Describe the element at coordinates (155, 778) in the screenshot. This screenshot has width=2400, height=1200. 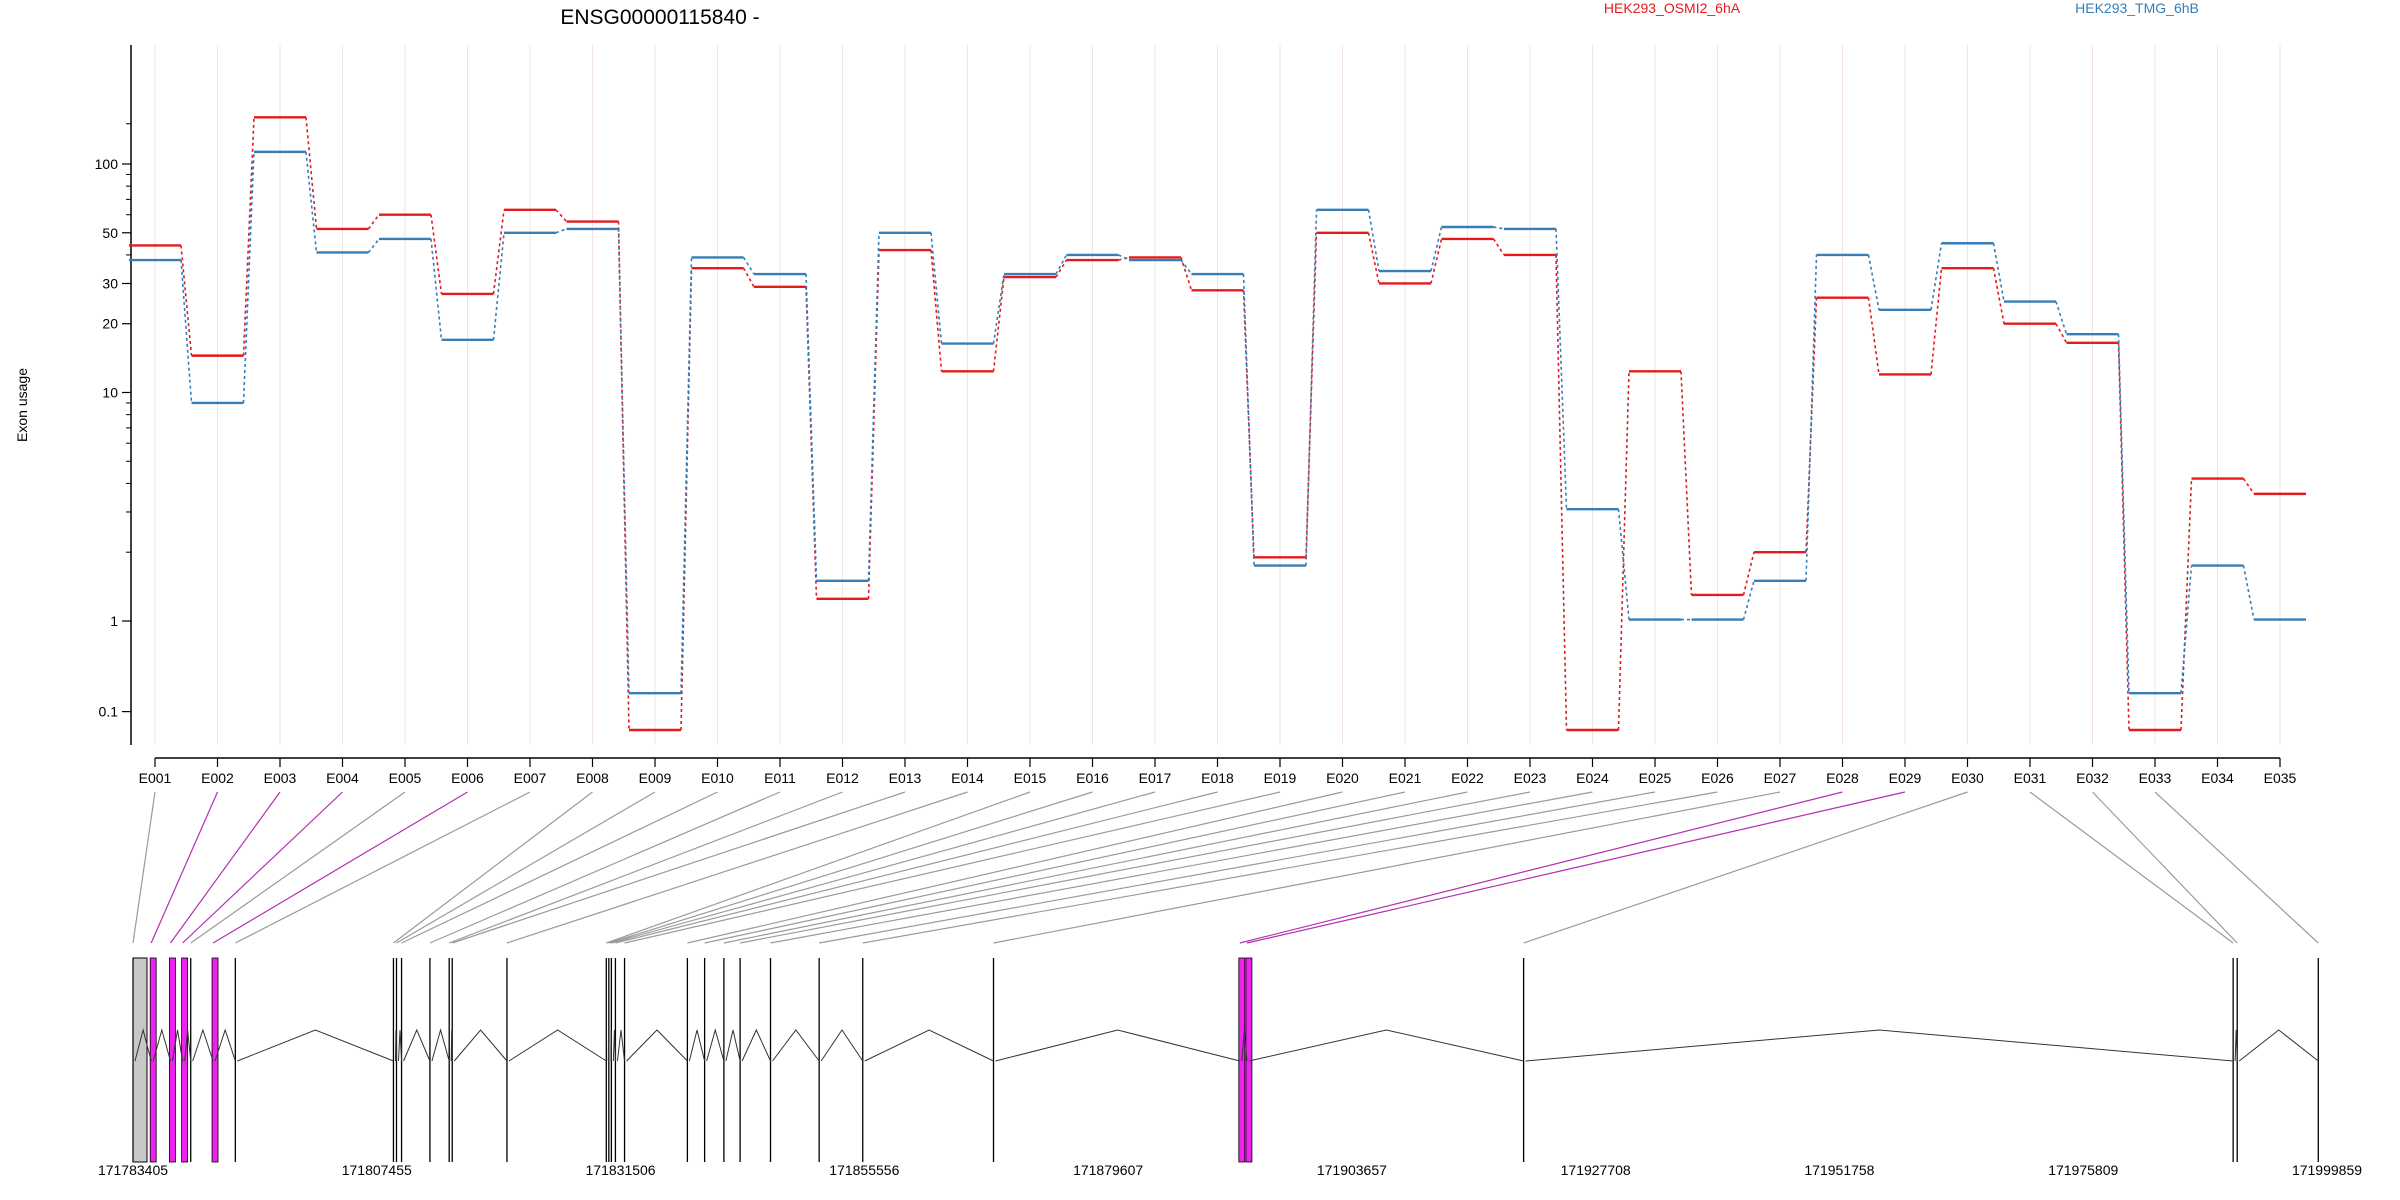
I see `exon-tick-label-e001: E001` at that location.